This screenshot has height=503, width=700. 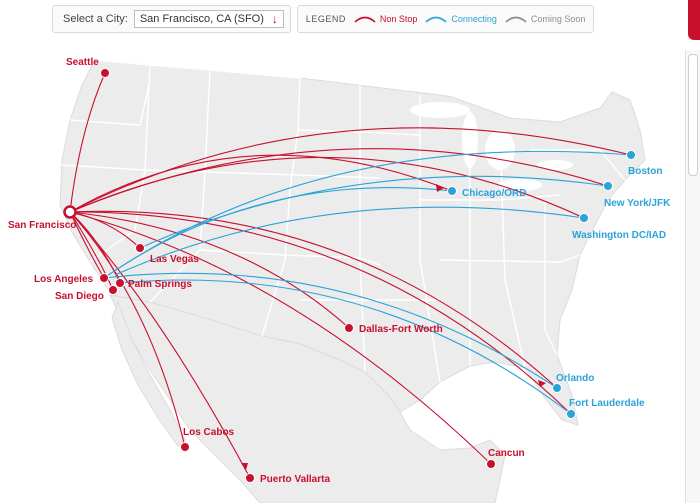 I want to click on label-washington: Washington DC/IAD, so click(x=619, y=235).